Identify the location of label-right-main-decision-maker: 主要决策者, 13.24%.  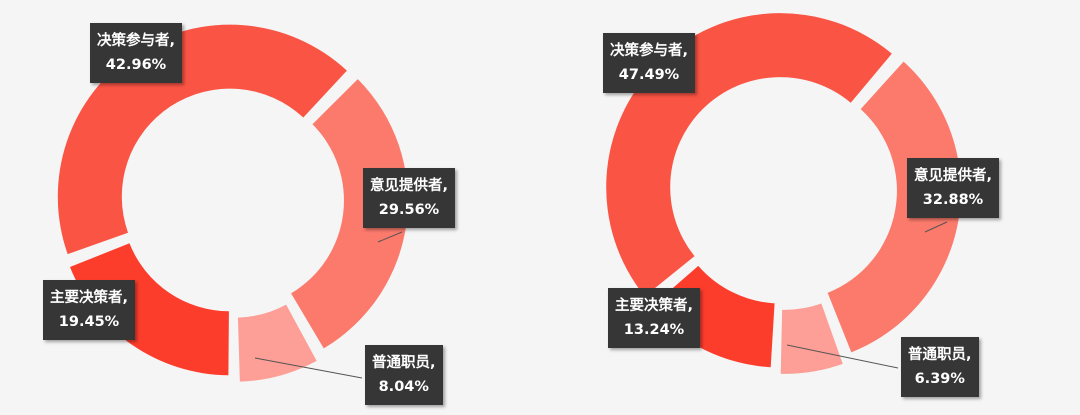
(654, 318).